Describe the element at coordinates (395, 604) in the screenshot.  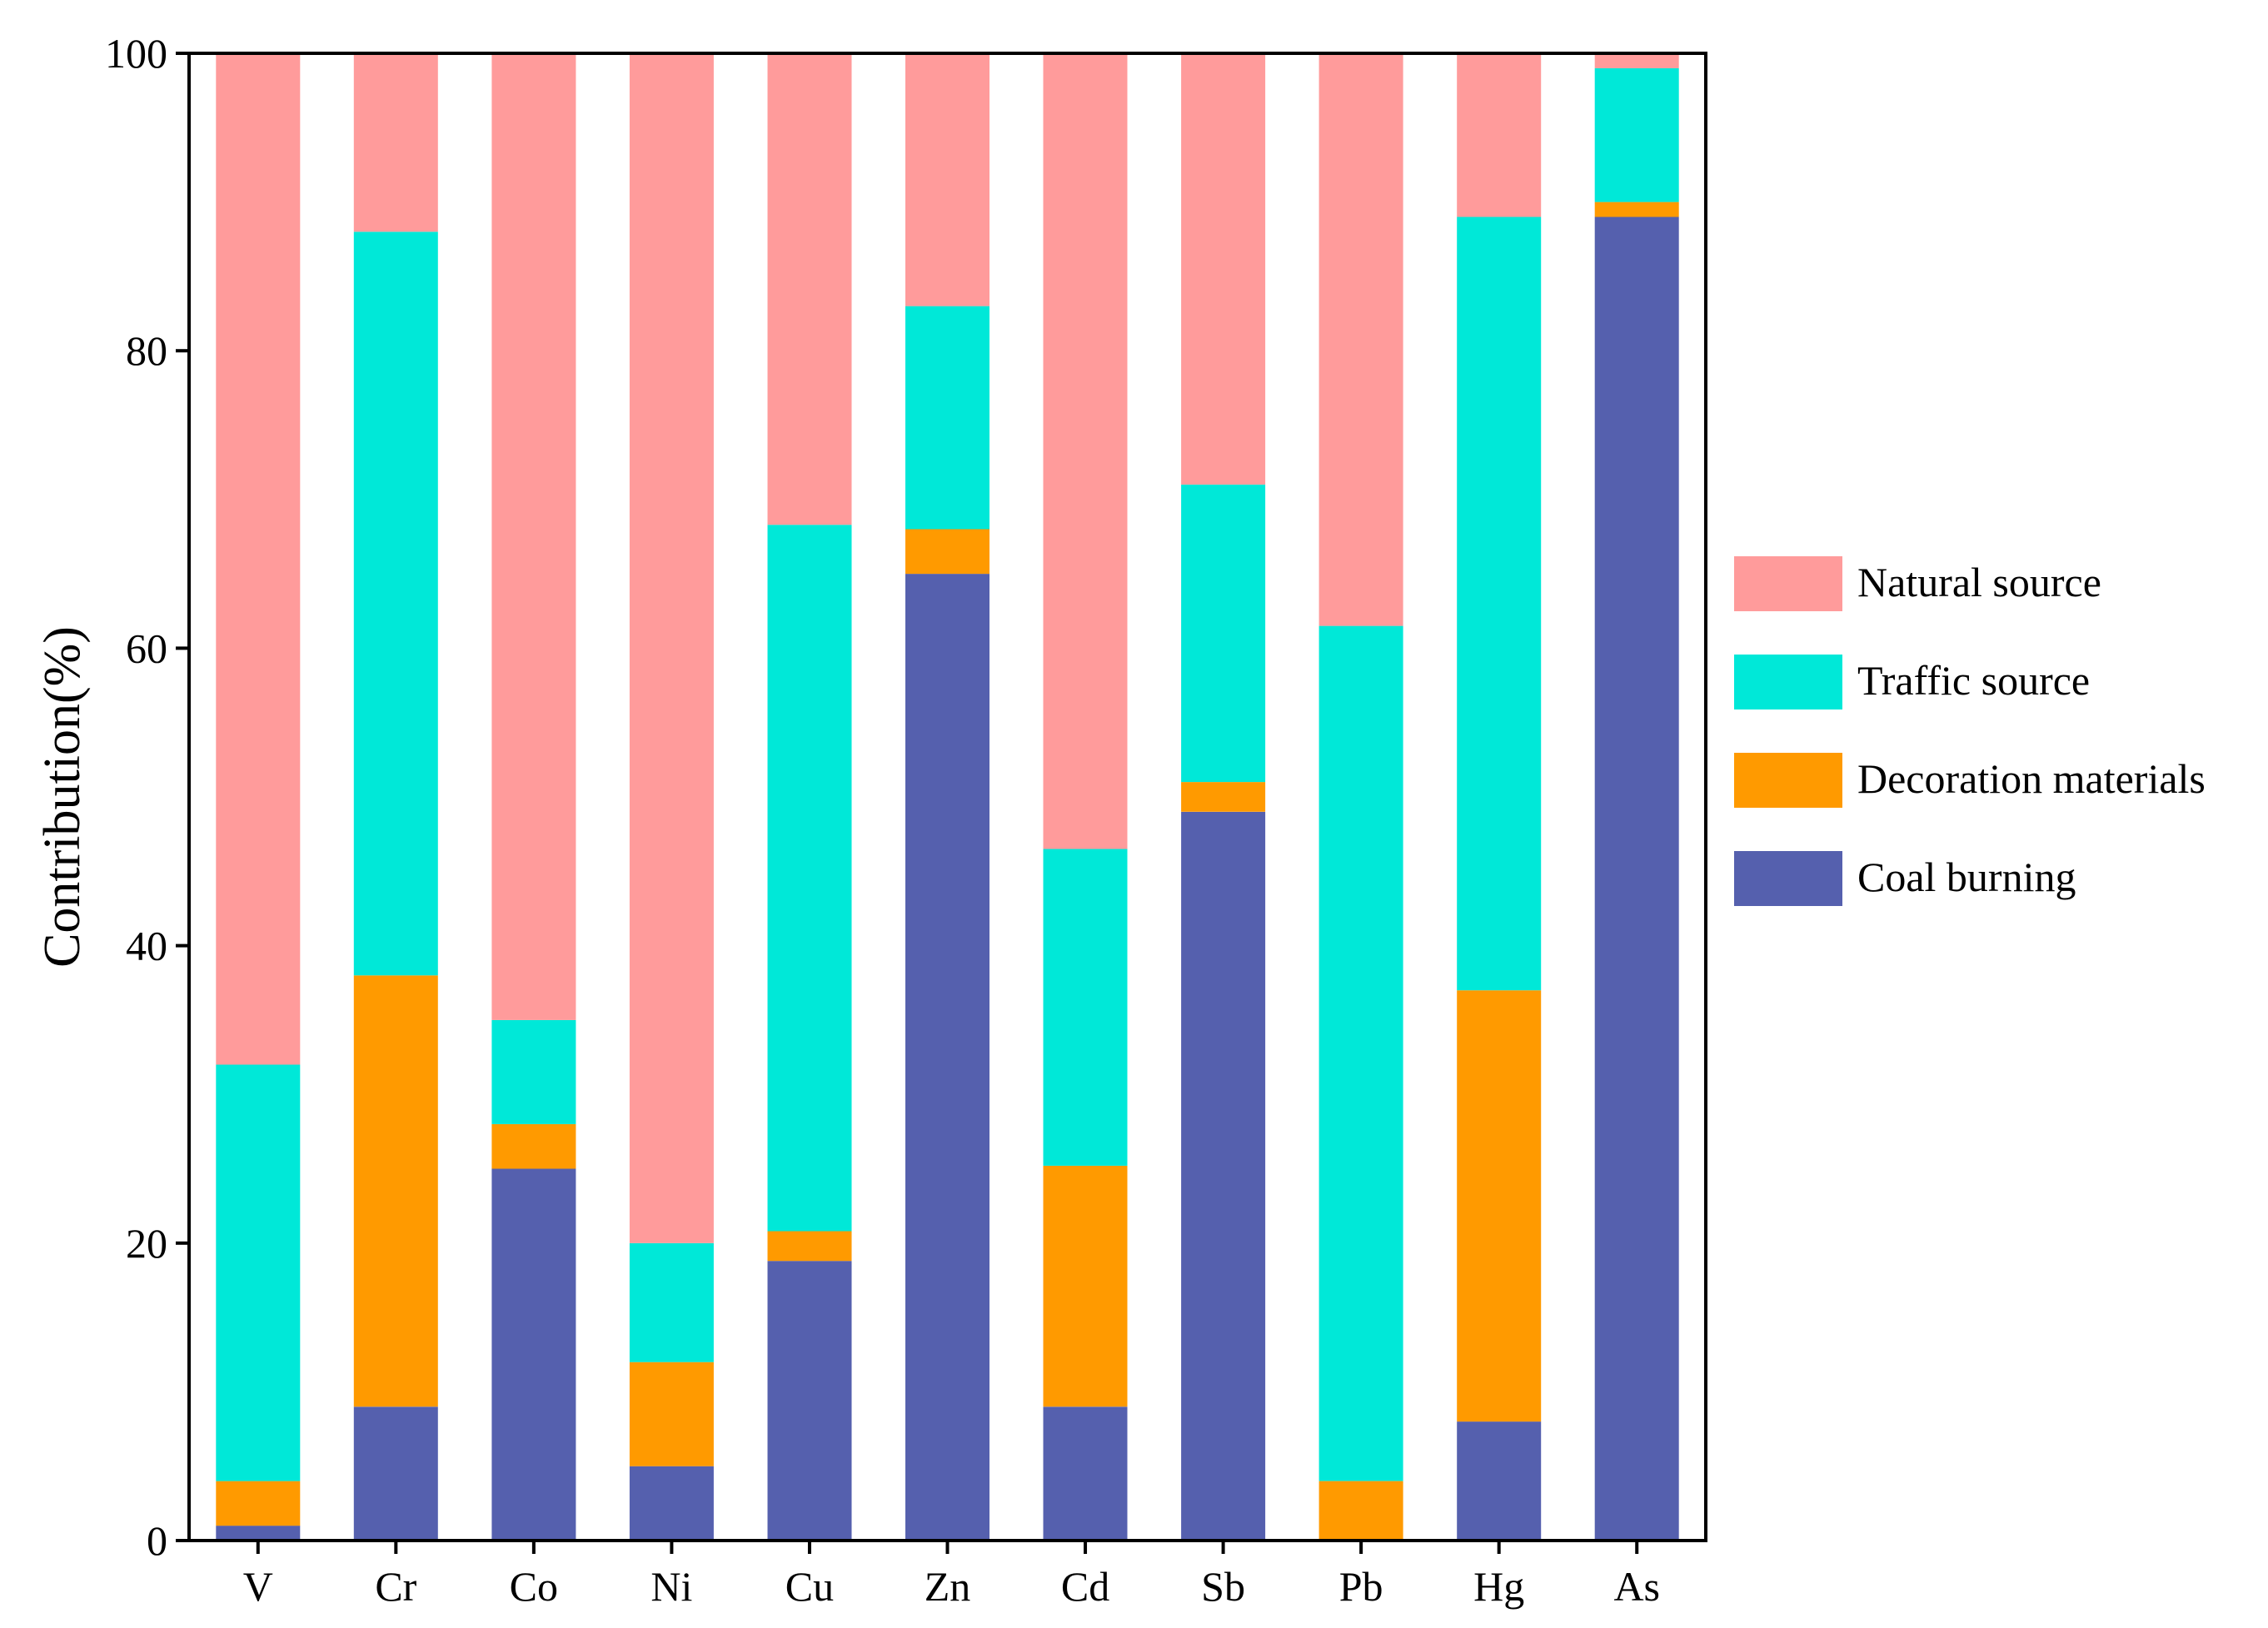
I see `bar-cr-traffic-source` at that location.